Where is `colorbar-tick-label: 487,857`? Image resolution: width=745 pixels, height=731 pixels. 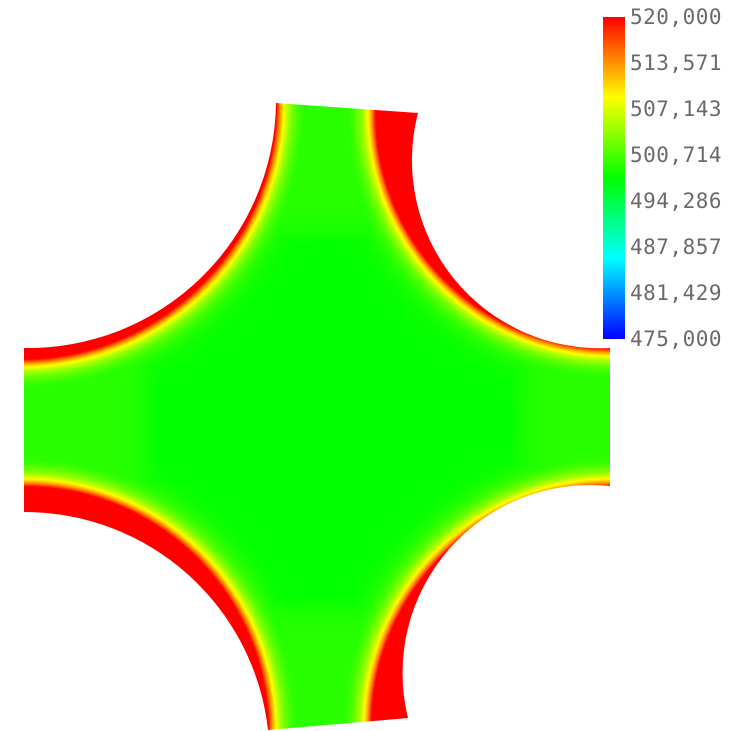
colorbar-tick-label: 487,857 is located at coordinates (676, 247).